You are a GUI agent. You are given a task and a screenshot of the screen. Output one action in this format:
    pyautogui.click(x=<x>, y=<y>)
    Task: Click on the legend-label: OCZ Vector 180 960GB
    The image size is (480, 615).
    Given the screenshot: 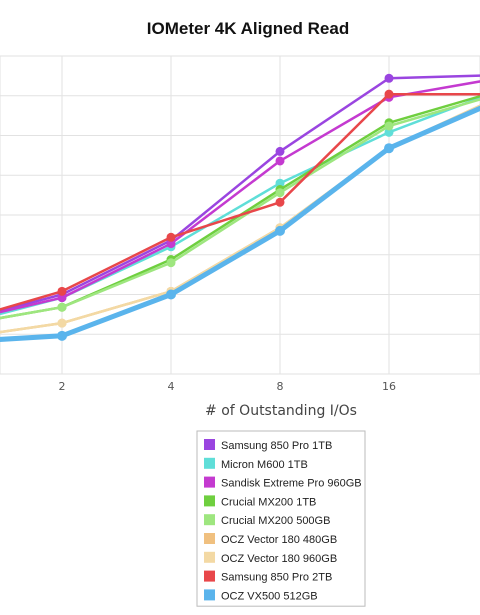 What is the action you would take?
    pyautogui.click(x=279, y=559)
    